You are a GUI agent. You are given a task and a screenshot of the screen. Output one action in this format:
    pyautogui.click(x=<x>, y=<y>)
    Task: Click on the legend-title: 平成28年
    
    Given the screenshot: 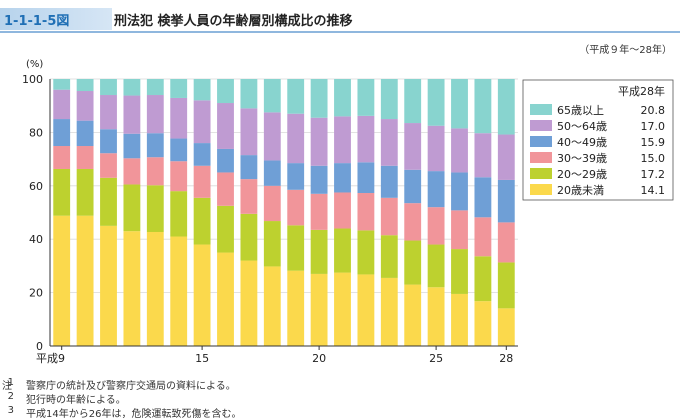 What is the action you would take?
    pyautogui.click(x=641, y=91)
    